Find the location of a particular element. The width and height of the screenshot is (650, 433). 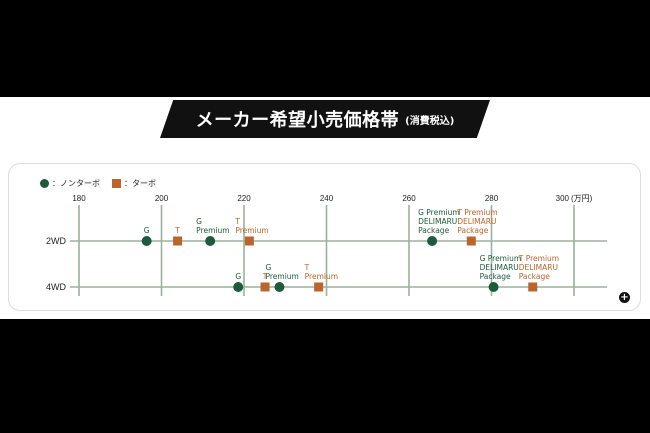

page-title: メーカー希望小売価格帯 is located at coordinates (297, 120).